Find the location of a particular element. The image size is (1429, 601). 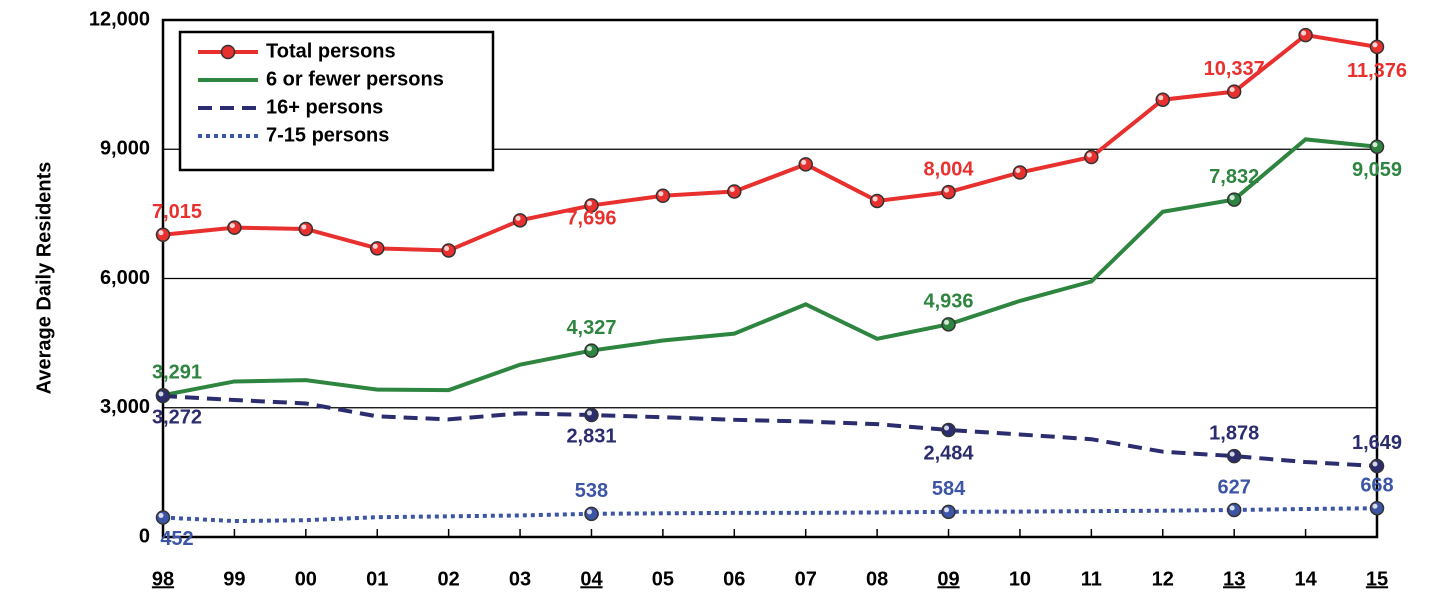

legend-label: 16+ persons is located at coordinates (324, 107).